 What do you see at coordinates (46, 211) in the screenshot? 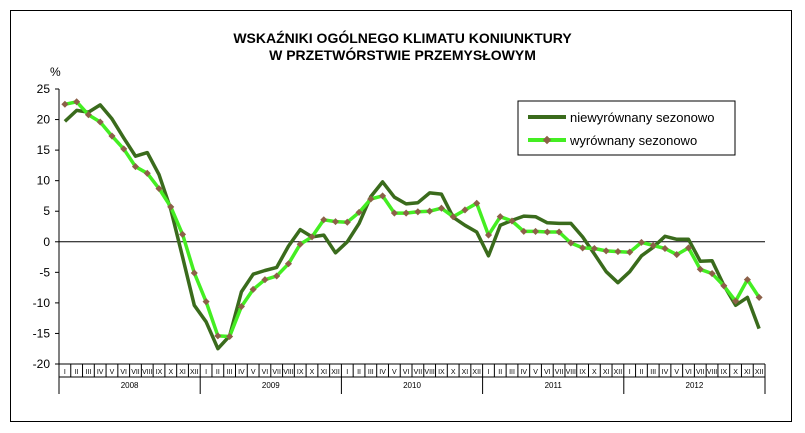
I see `y-tick-label: 5` at bounding box center [46, 211].